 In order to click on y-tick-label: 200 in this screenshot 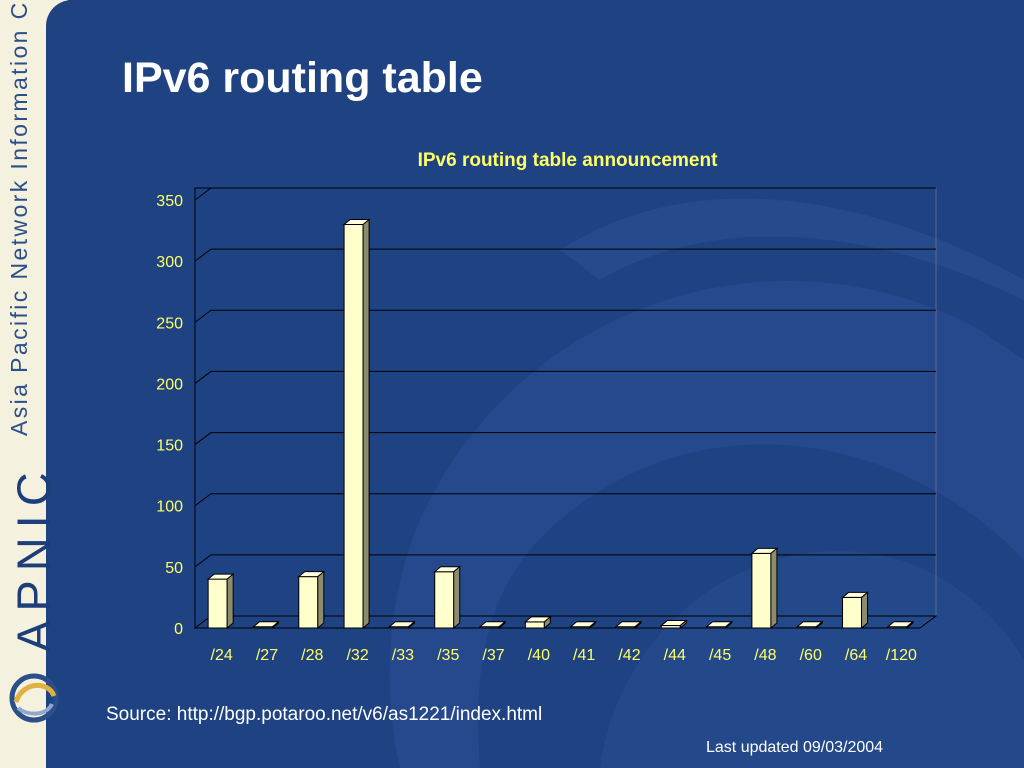, I will do `click(169, 384)`.